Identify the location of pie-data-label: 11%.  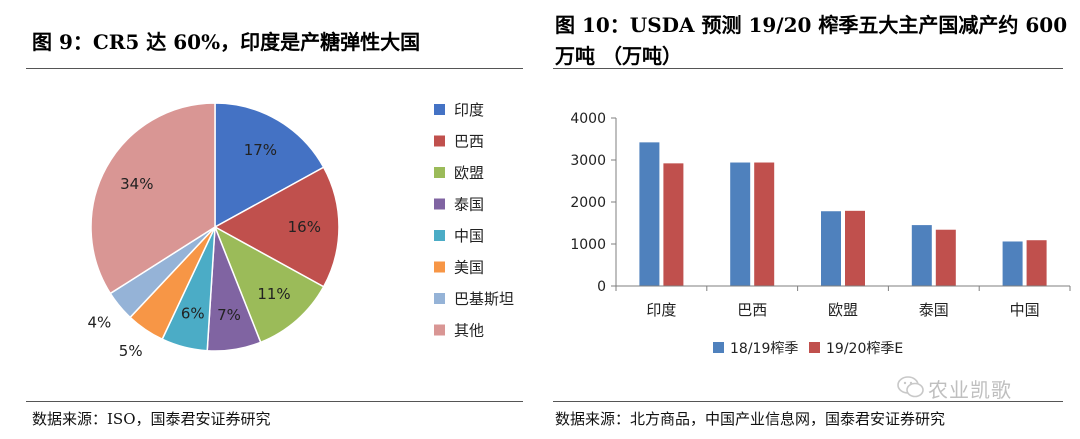
(273, 294).